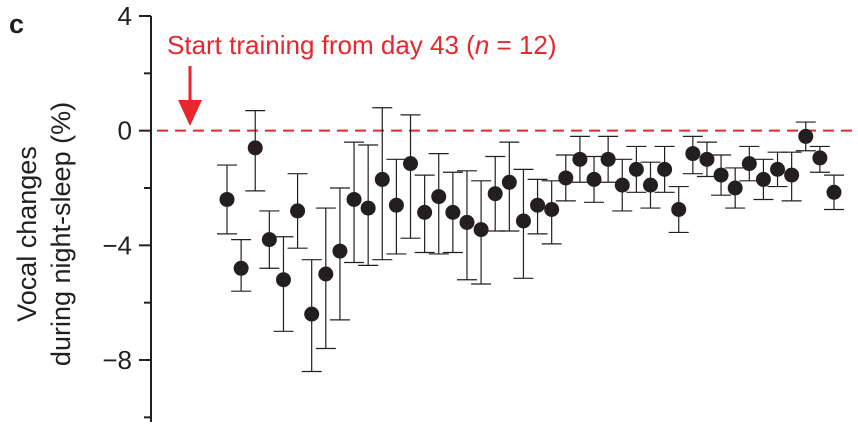 The width and height of the screenshot is (858, 430). I want to click on y-axis-title-line2: during night-sleep (%), so click(61, 234).